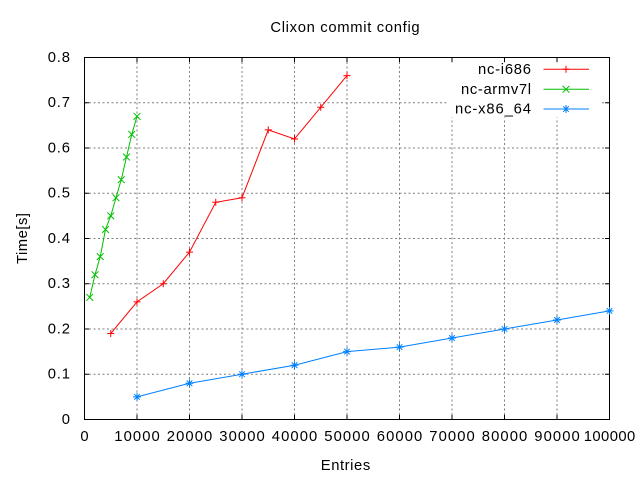 The height and width of the screenshot is (480, 640). I want to click on svg-text: 0.3, so click(59, 284).